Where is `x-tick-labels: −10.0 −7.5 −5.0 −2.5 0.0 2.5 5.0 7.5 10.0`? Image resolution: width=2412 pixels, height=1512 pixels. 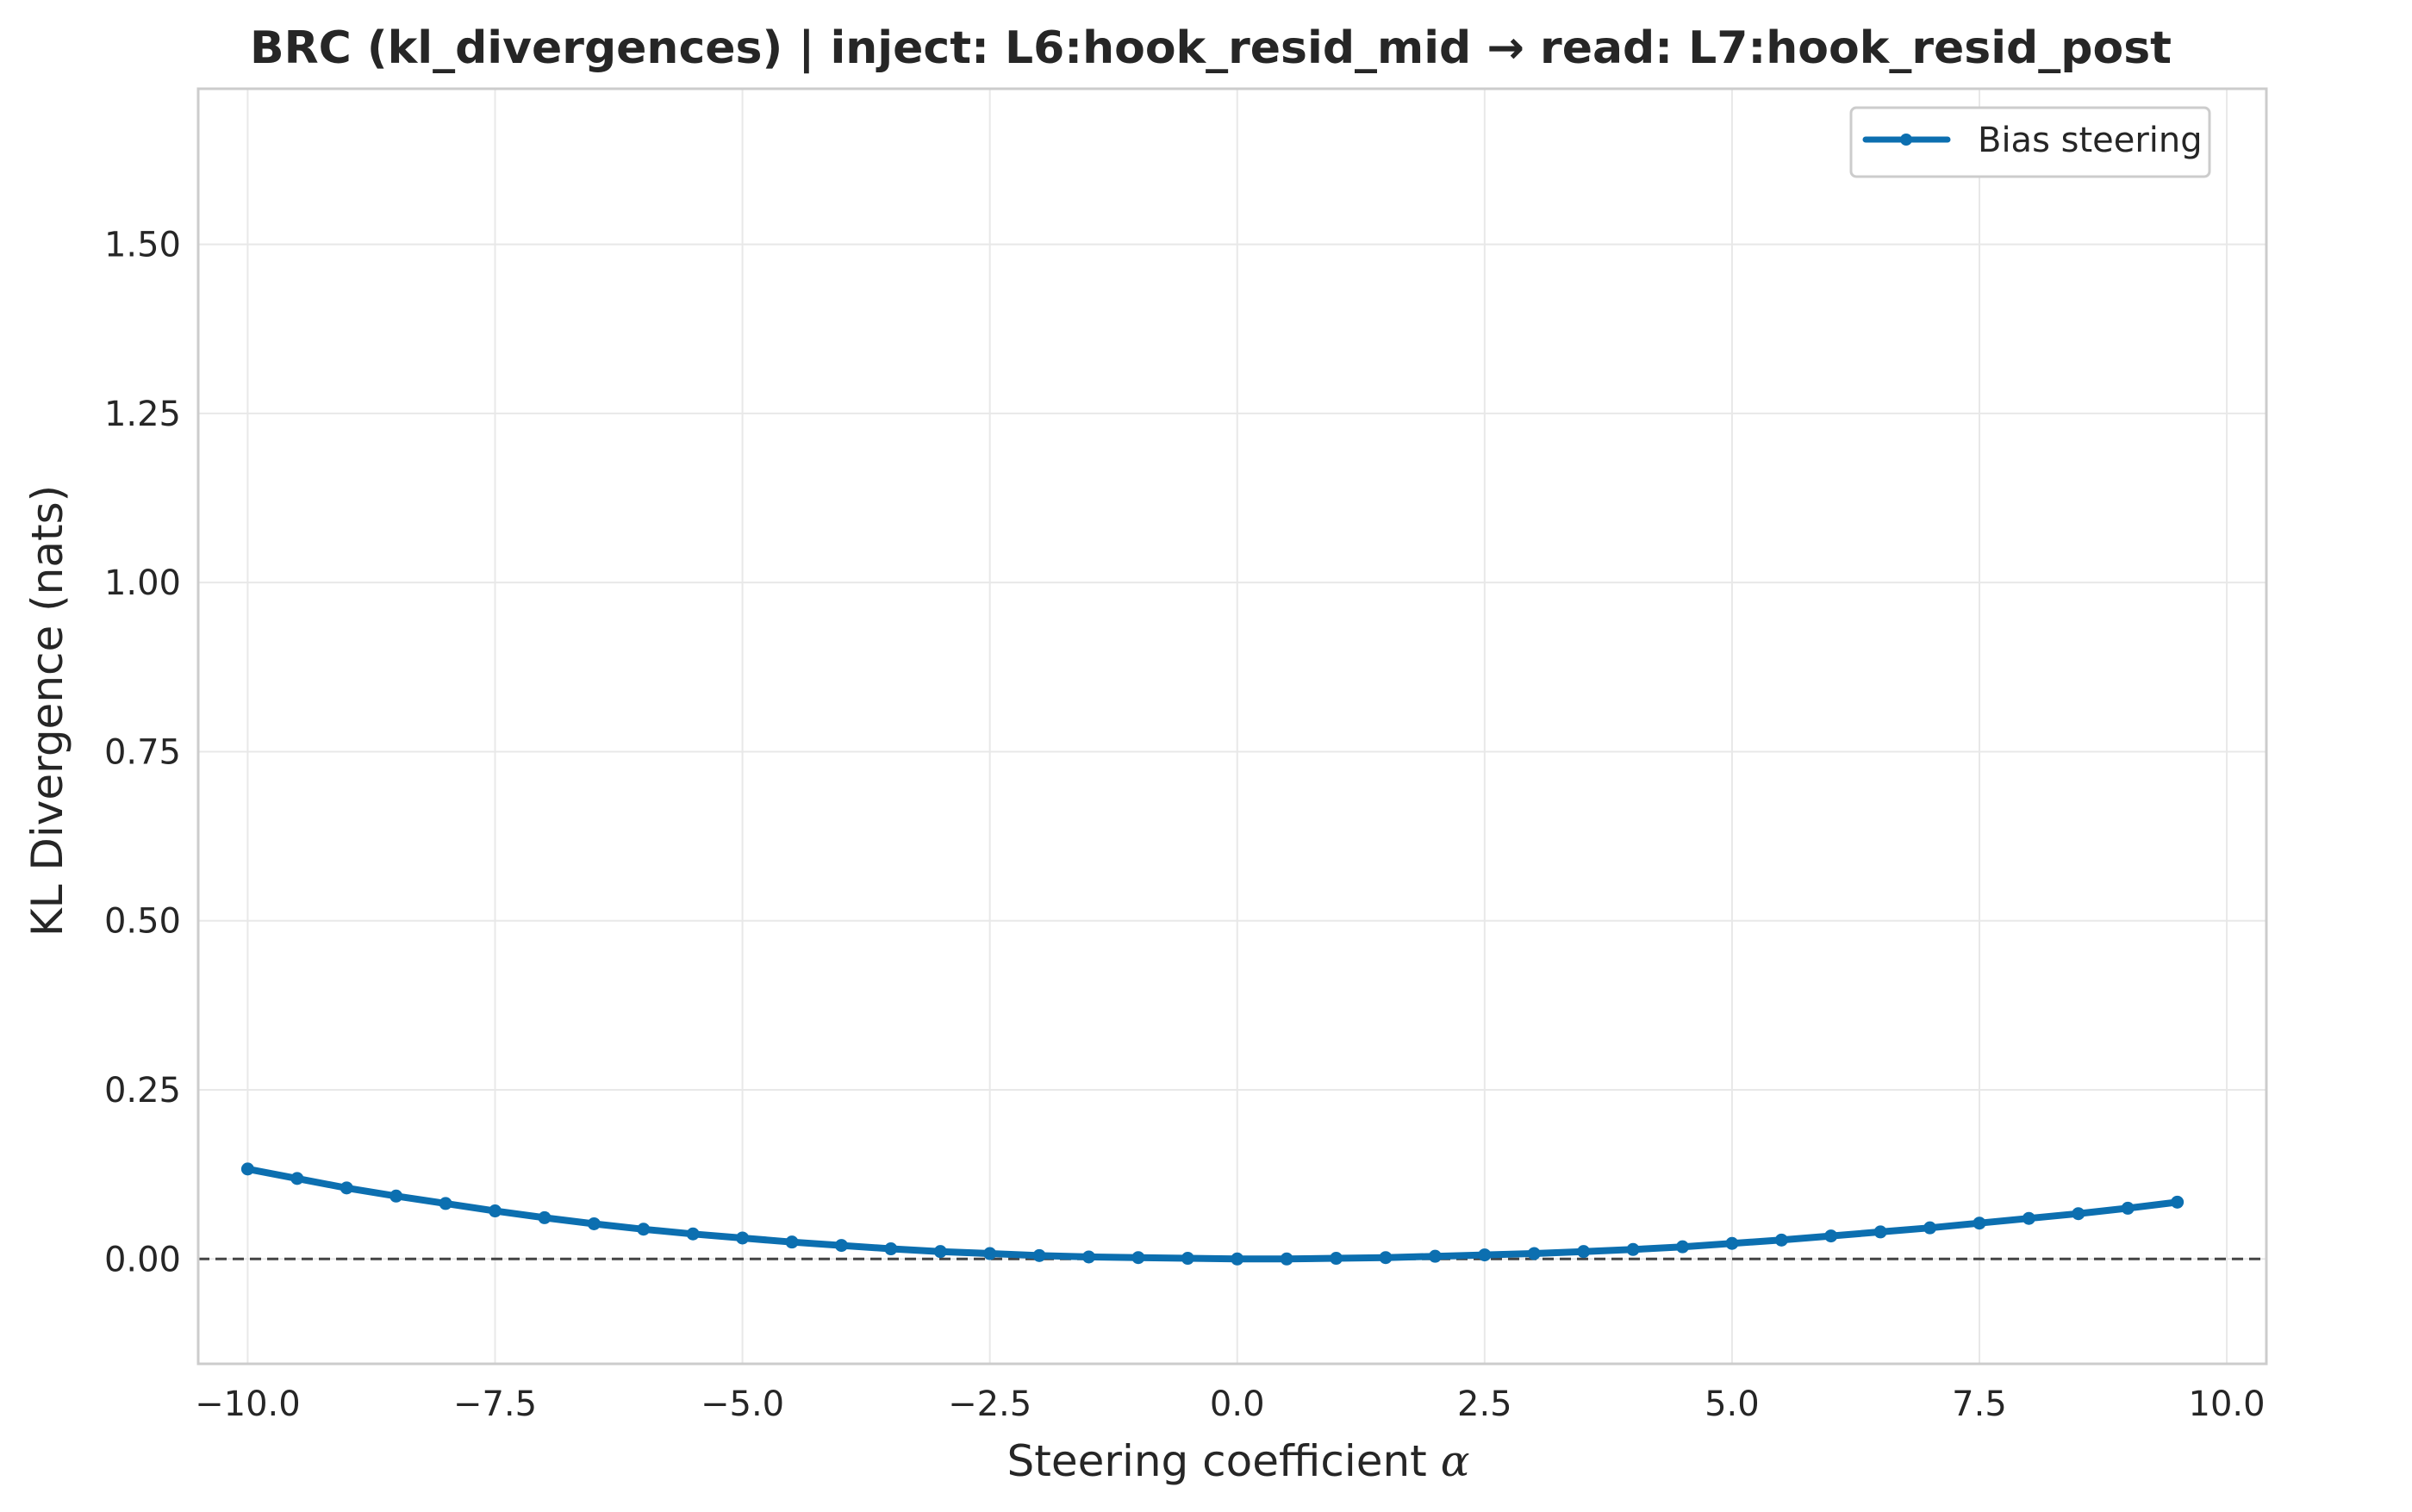
x-tick-labels: −10.0 −7.5 −5.0 −2.5 0.0 2.5 5.0 7.5 10.0 is located at coordinates (1230, 1404).